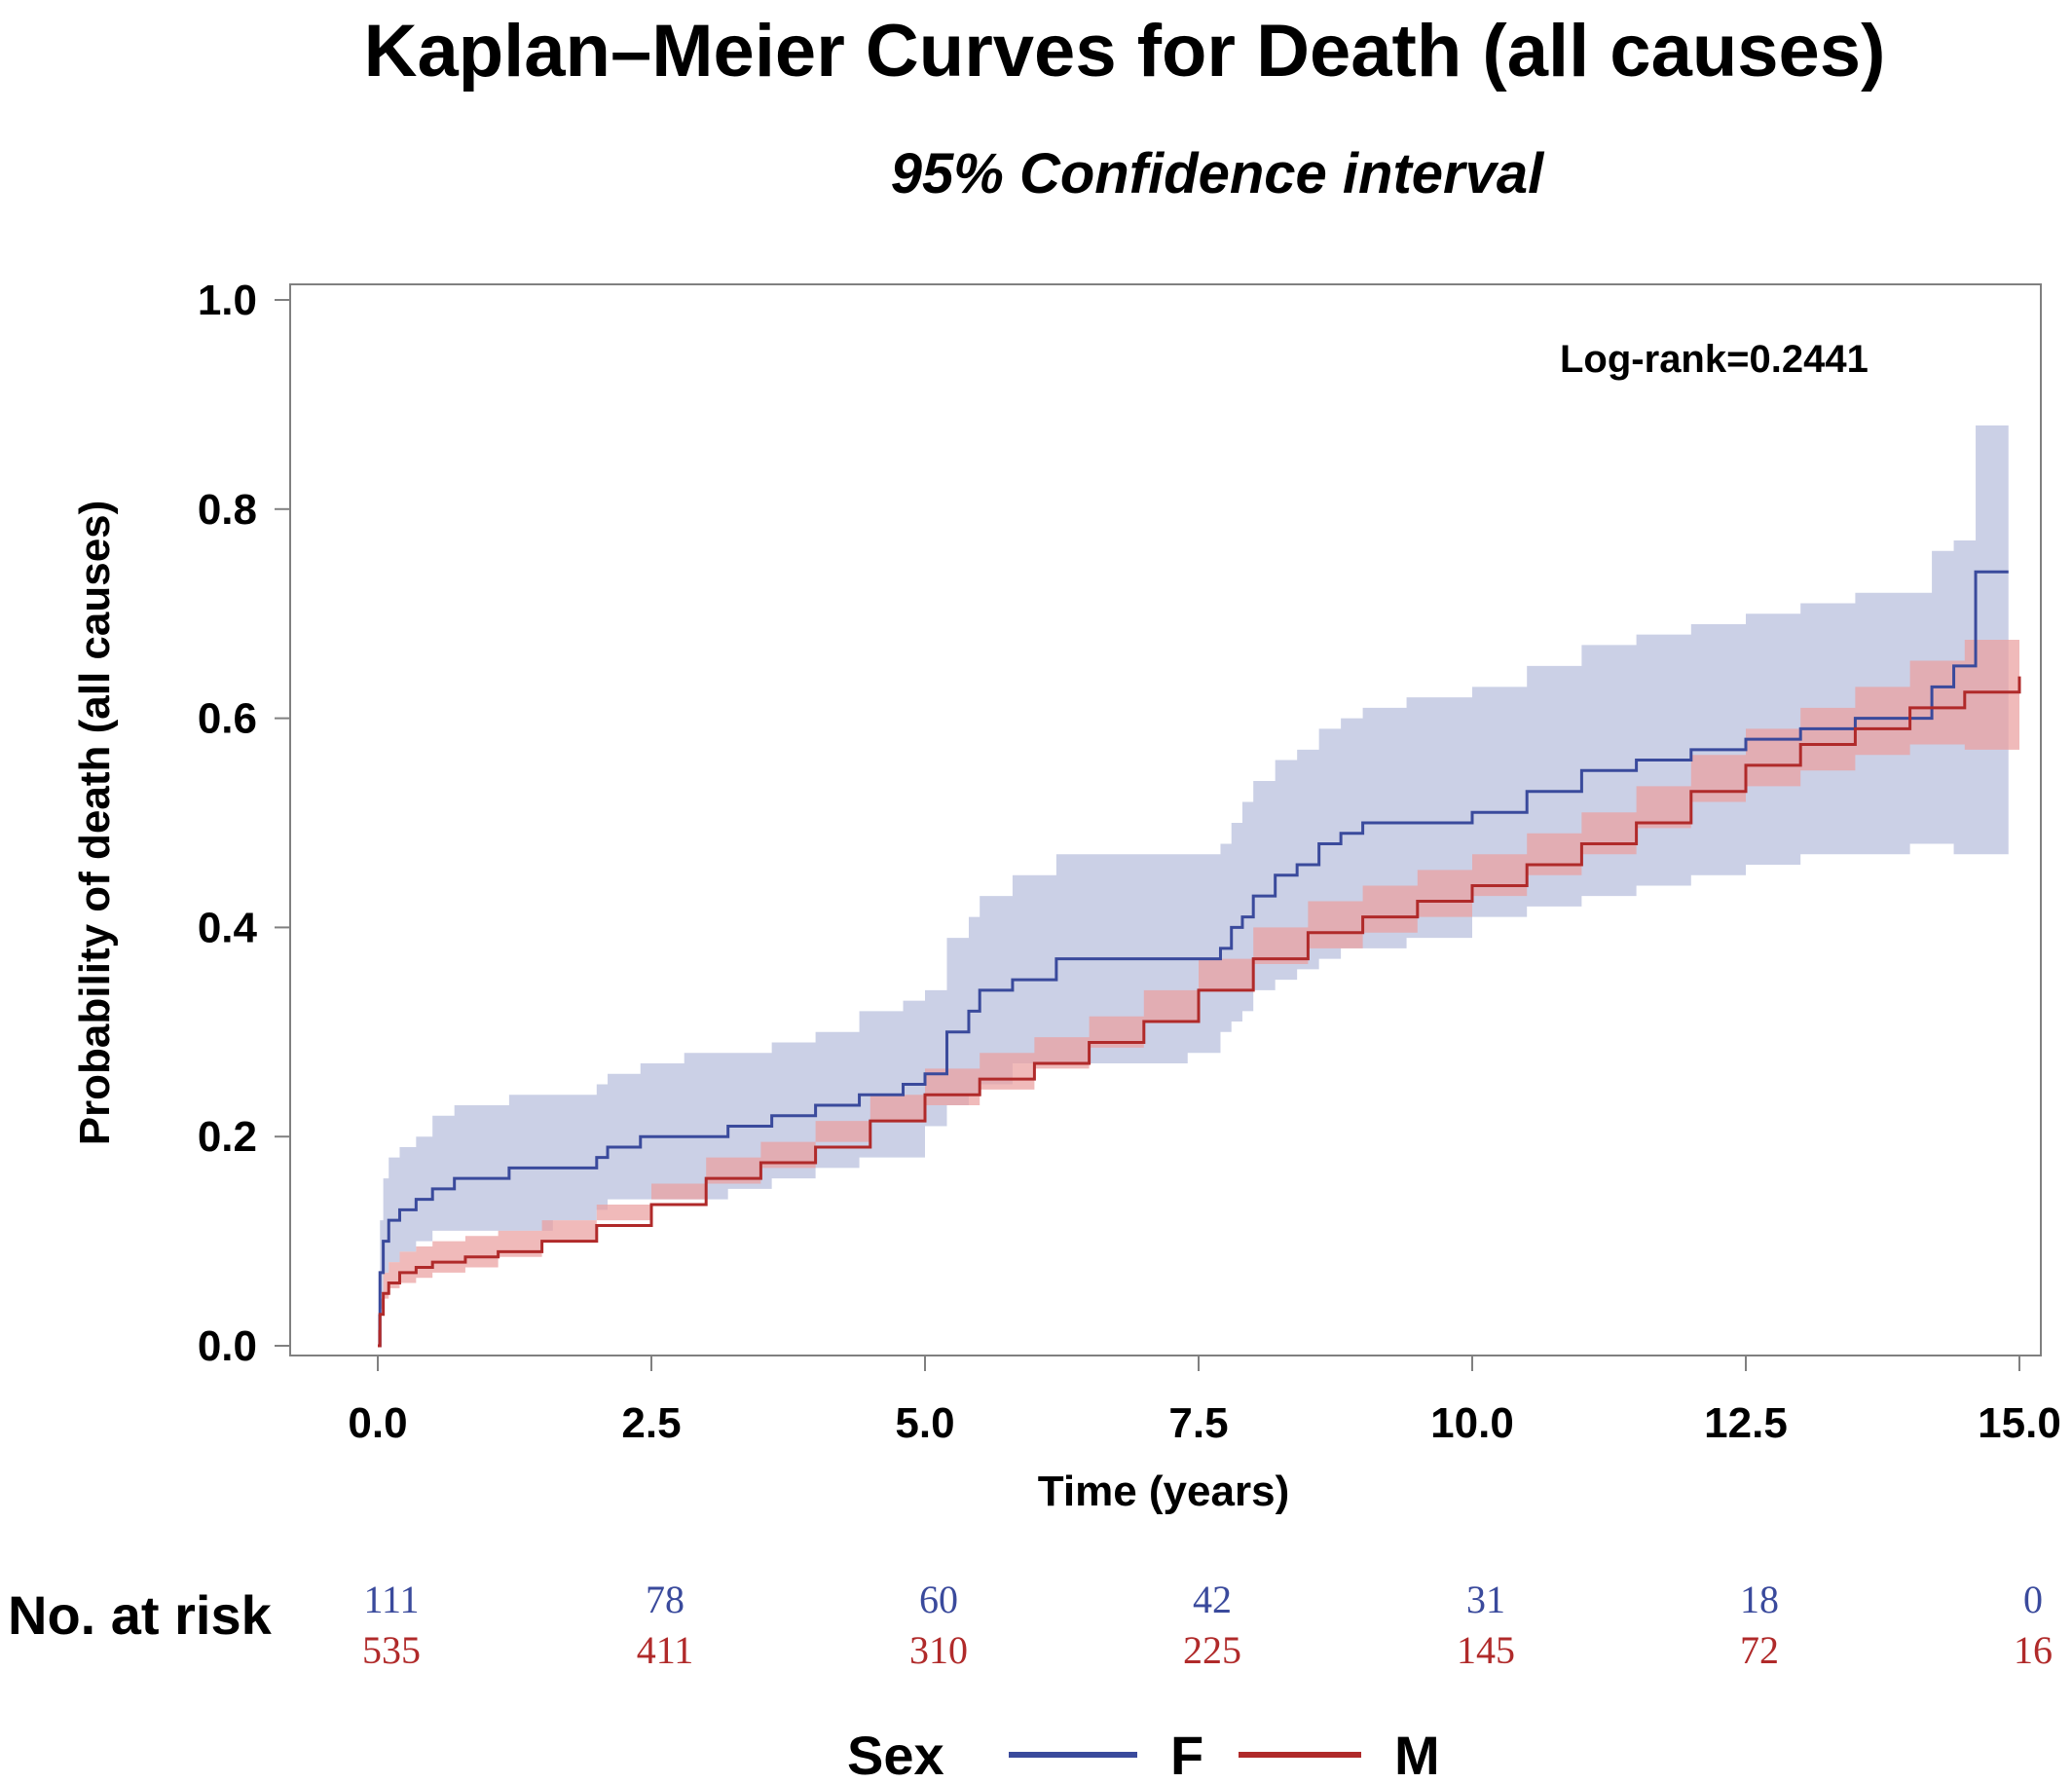 The width and height of the screenshot is (2072, 1783). I want to click on x-tick-label: 10.0, so click(1472, 1423).